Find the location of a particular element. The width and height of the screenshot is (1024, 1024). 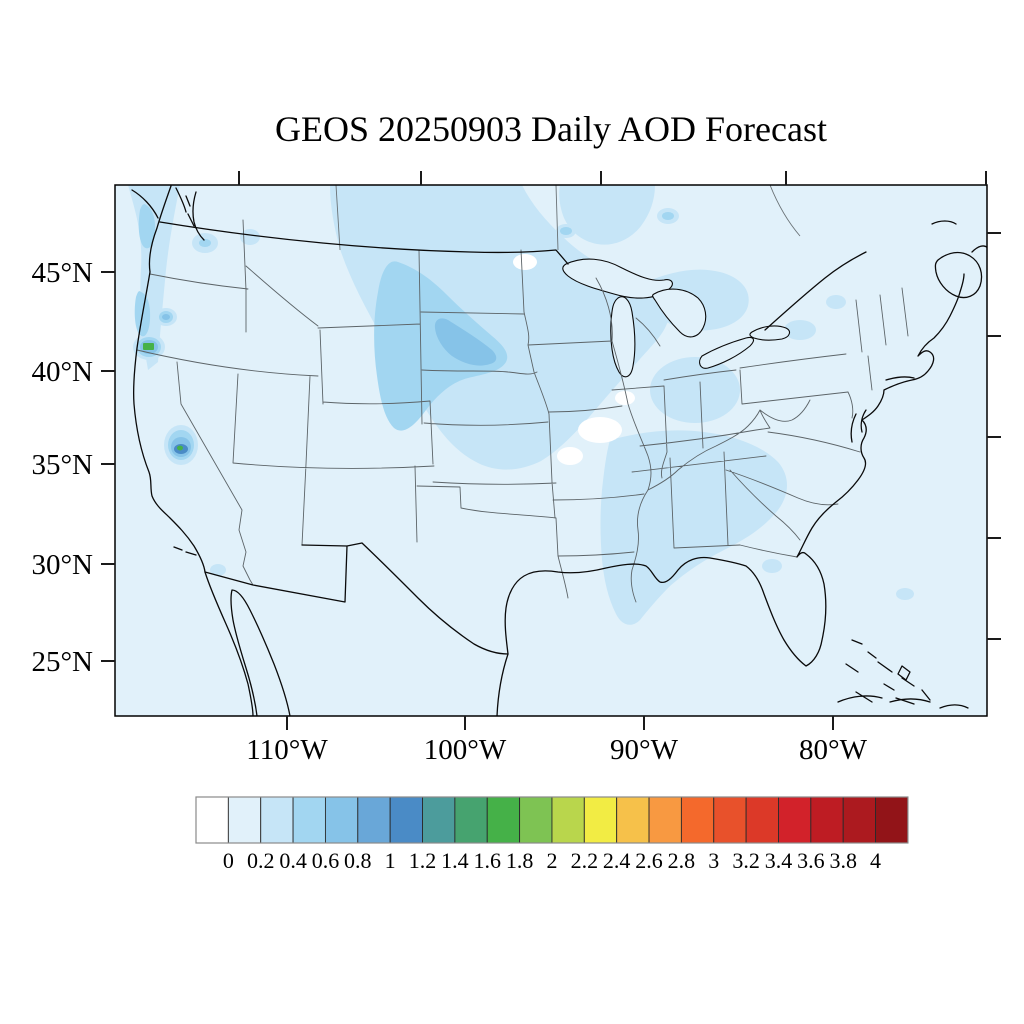

lon-tick-label: 110°W is located at coordinates (287, 750).